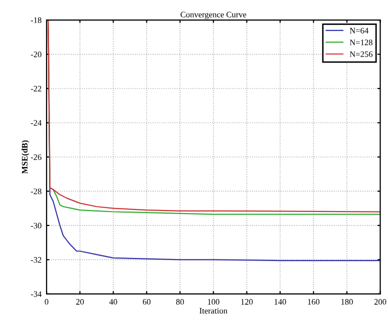 The image size is (388, 334). I want to click on y-tick-label: -24, so click(36, 123).